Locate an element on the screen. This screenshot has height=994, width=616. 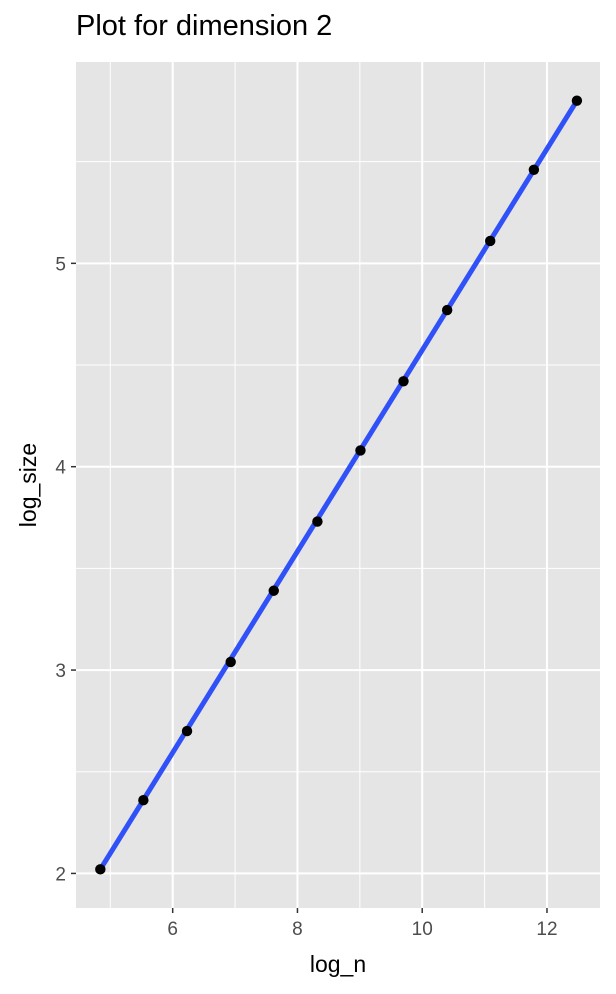
y-tick-label: 5 is located at coordinates (60, 264).